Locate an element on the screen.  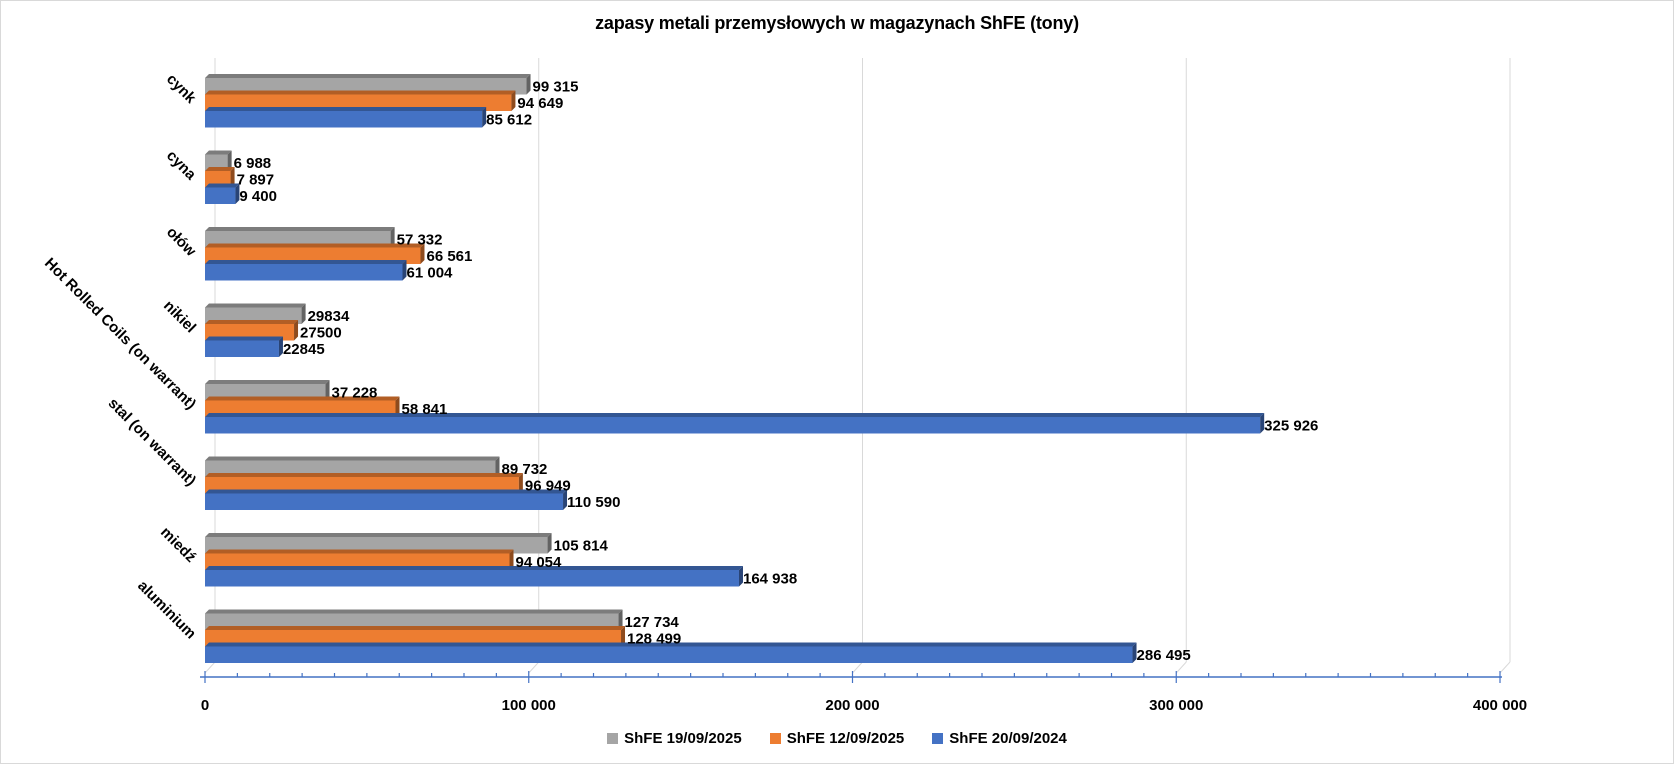
x-tick-label: 400 000 is located at coordinates (1500, 705).